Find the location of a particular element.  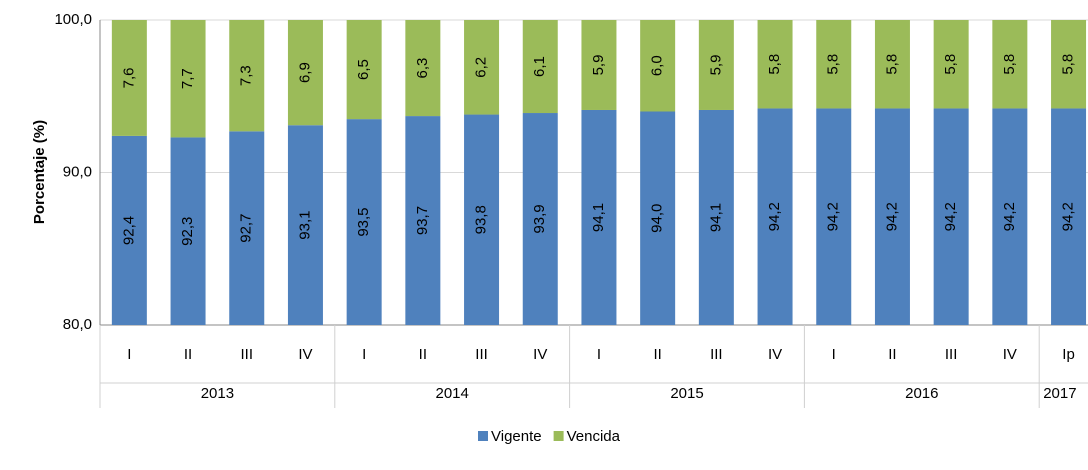

value-label: 93,7 is located at coordinates (422, 220).